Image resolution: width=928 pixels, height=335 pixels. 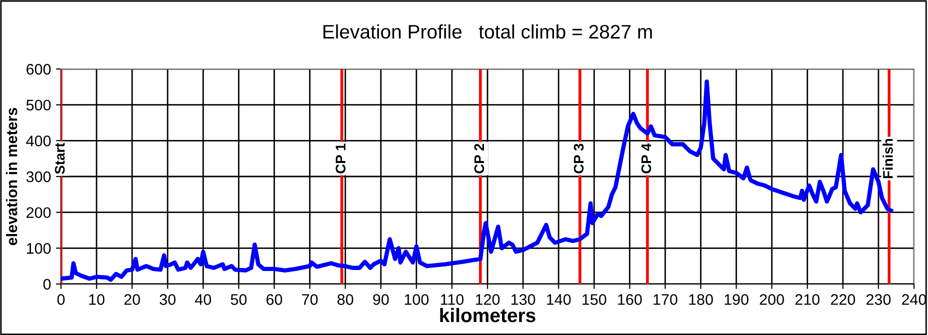 I want to click on ref-line-label: Start, so click(x=59, y=158).